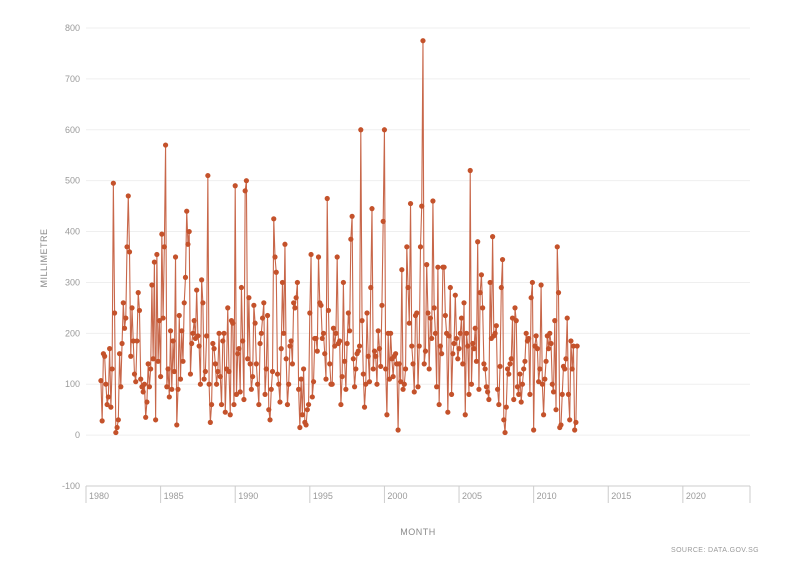 The width and height of the screenshot is (791, 570). I want to click on x-tick-label: 2005, so click(472, 496).